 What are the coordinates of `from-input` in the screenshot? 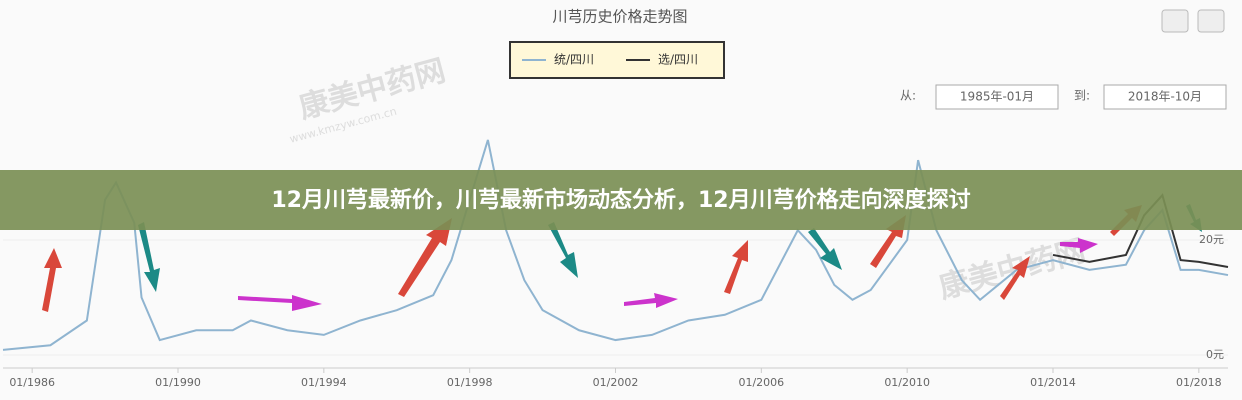 It's located at (997, 97).